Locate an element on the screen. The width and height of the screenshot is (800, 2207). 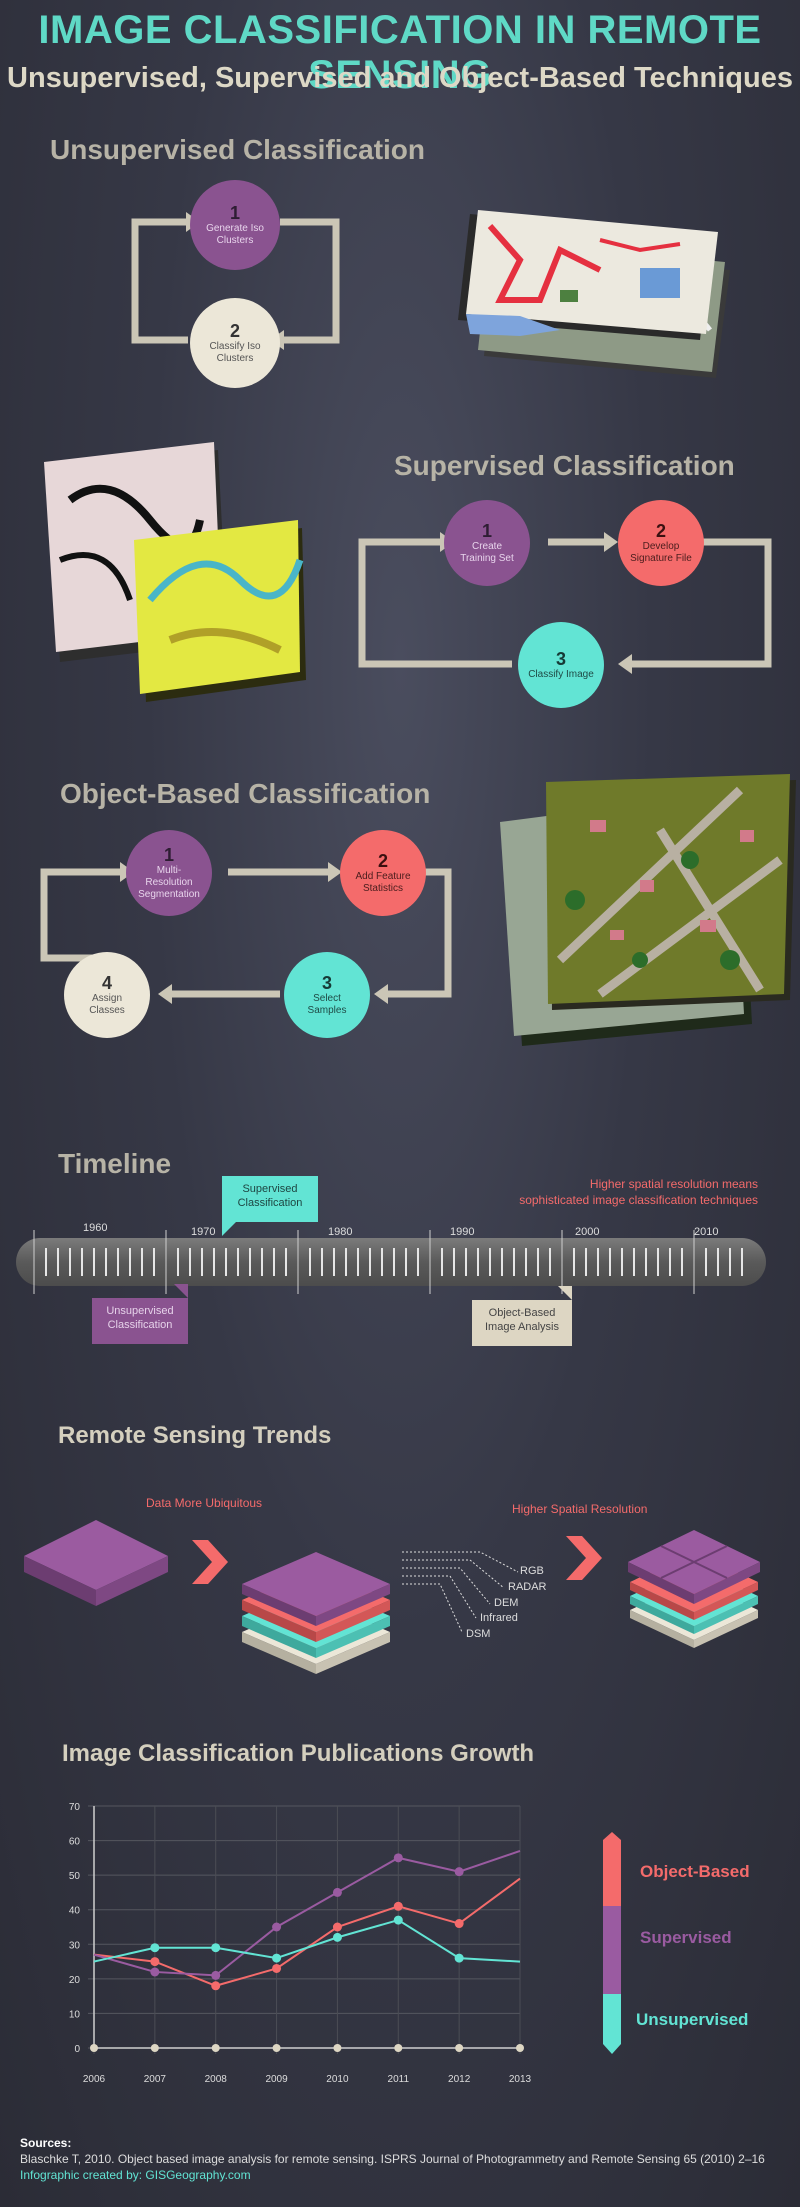
legend-supervised: Supervised is located at coordinates (686, 1937).